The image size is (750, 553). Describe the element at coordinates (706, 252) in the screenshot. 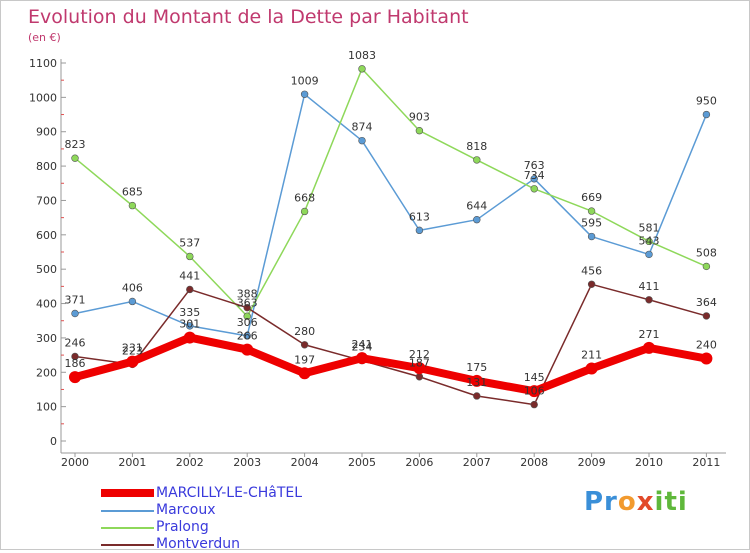

I see `data-label-2: 508` at that location.